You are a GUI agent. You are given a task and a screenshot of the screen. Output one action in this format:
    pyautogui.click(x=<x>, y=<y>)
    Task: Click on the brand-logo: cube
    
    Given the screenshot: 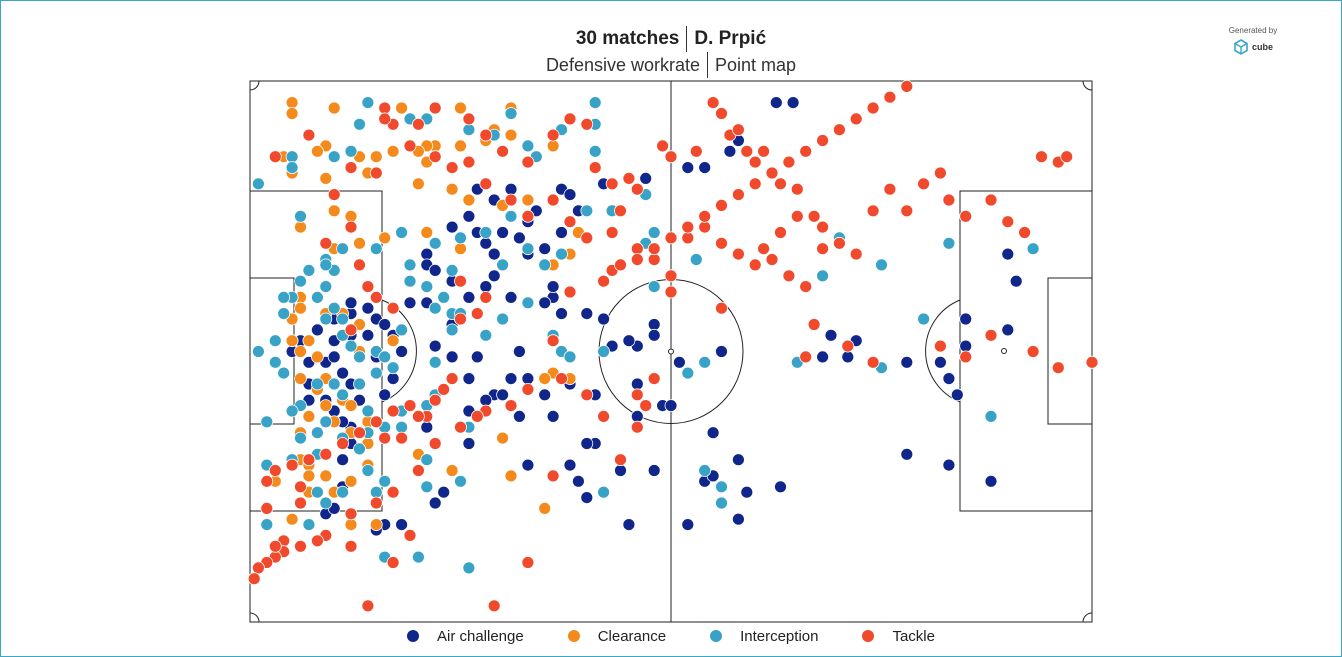 What is the action you would take?
    pyautogui.click(x=1253, y=47)
    